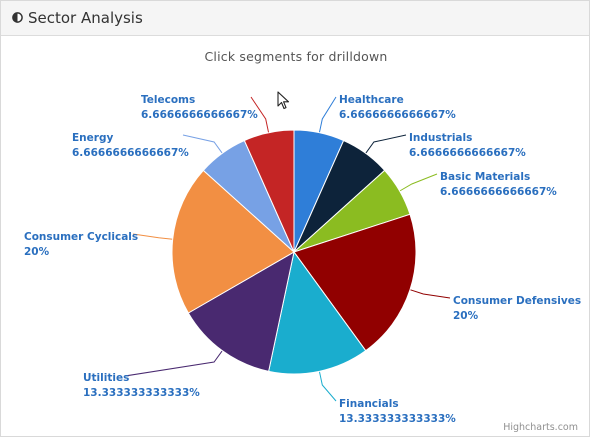  What do you see at coordinates (327, 386) in the screenshot?
I see `connector-financials` at bounding box center [327, 386].